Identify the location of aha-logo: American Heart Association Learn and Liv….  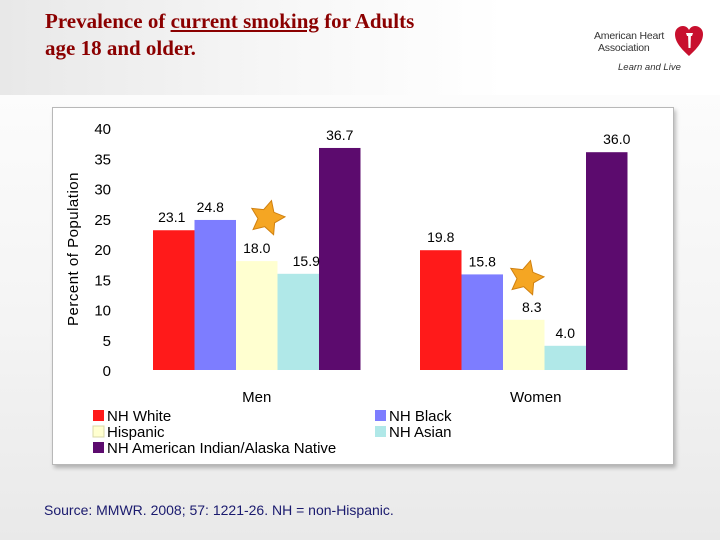
(650, 50).